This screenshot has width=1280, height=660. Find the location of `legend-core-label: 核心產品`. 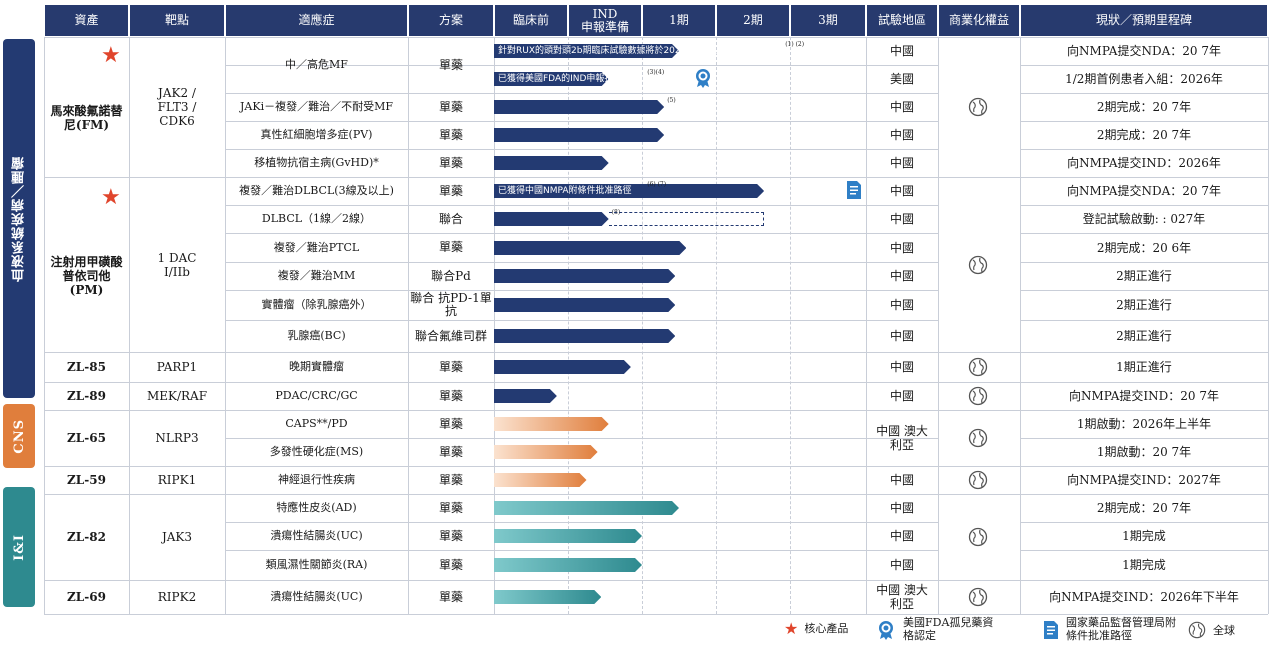

legend-core-label: 核心產品 is located at coordinates (826, 628).